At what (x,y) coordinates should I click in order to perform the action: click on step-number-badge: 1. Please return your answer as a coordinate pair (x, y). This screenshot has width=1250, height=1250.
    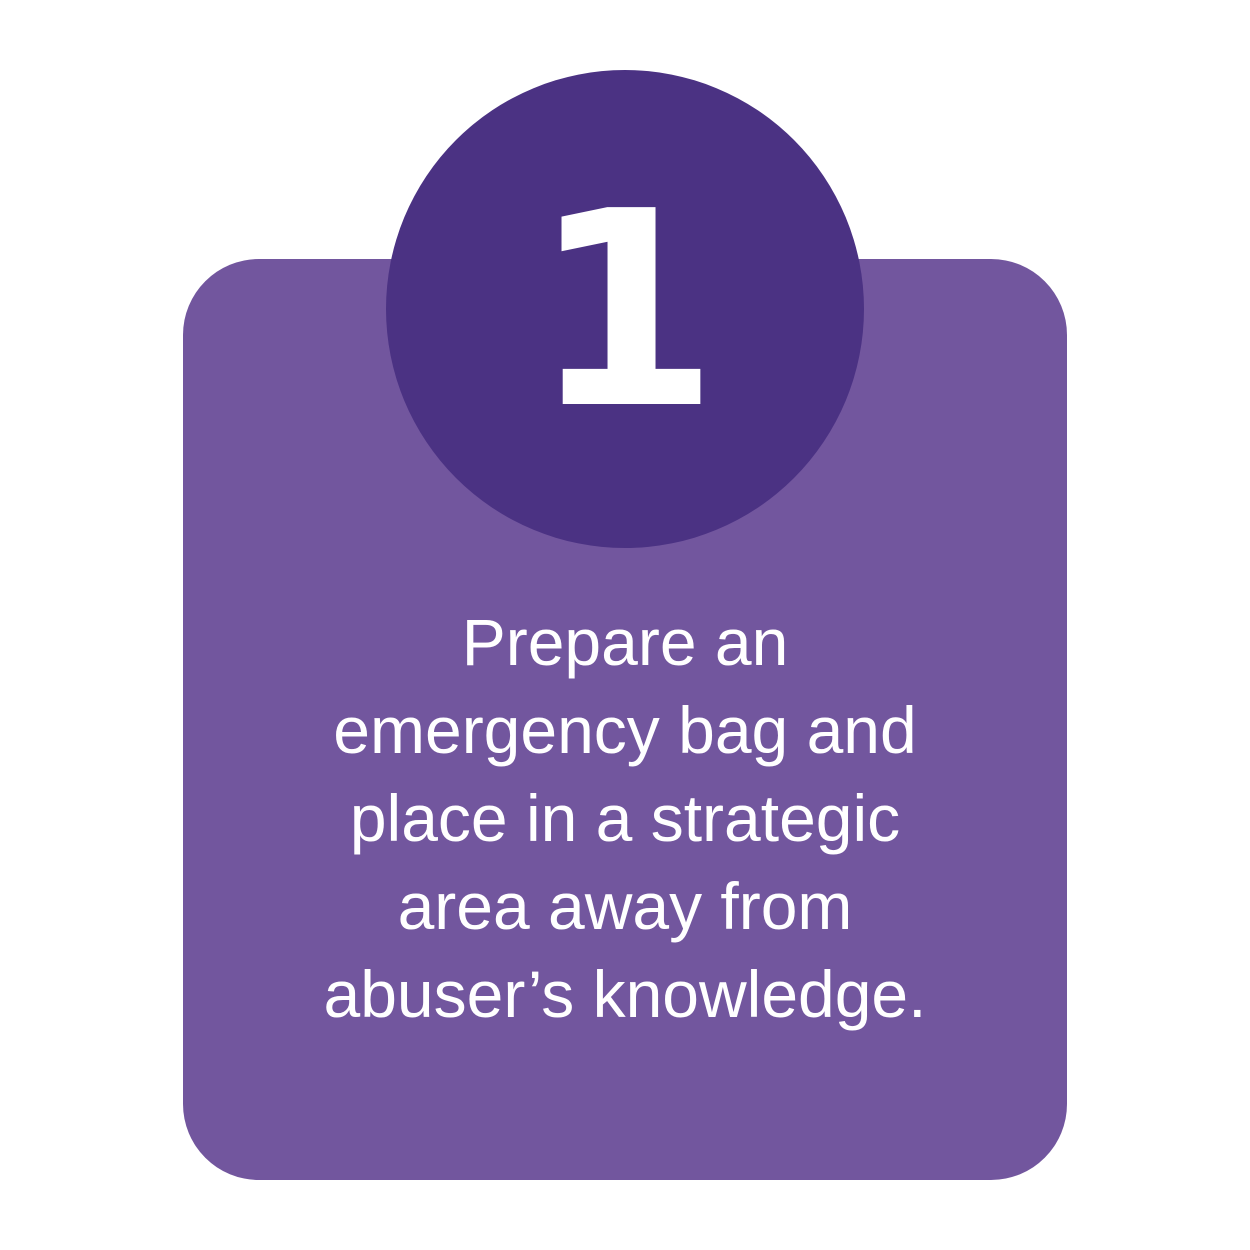
    Looking at the image, I should click on (625, 309).